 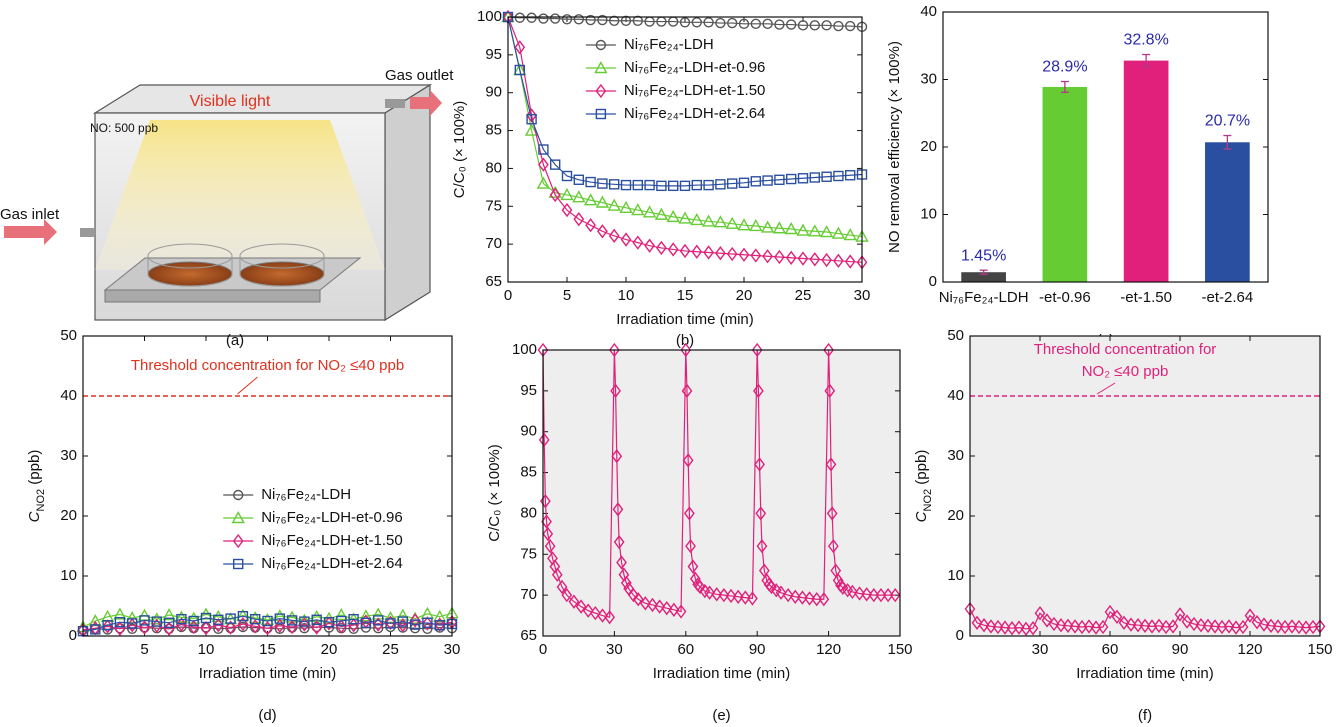 I want to click on x-tick-label: 5, so click(x=144, y=649).